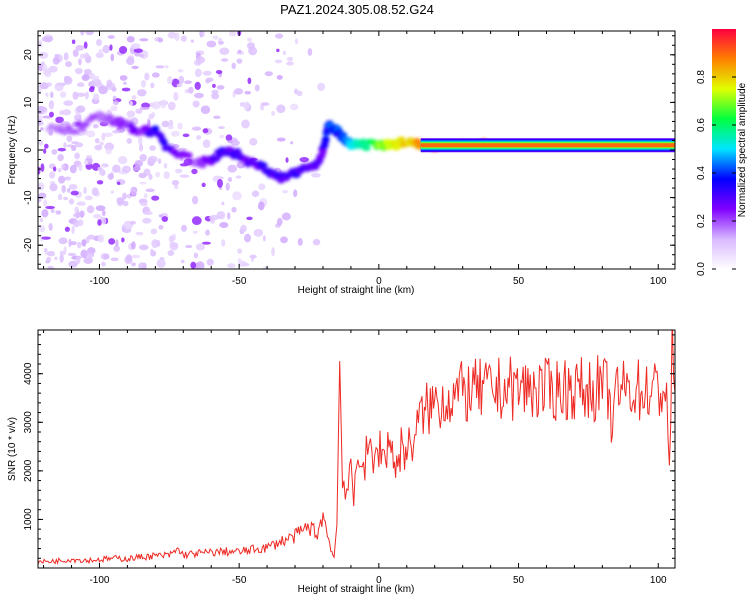 The image size is (750, 600). What do you see at coordinates (239, 580) in the screenshot?
I see `snr-x-tick-label: -50` at bounding box center [239, 580].